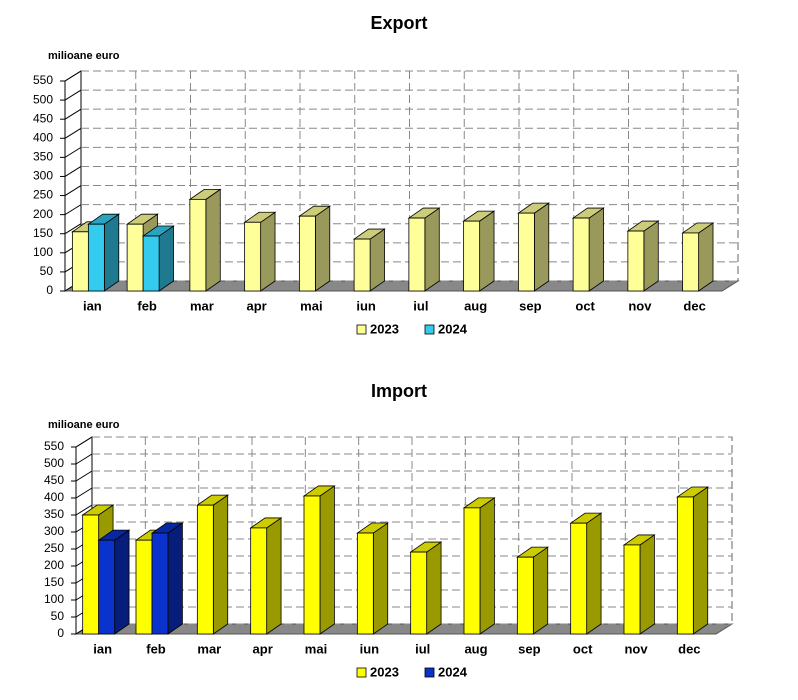 This screenshot has height=700, width=798. I want to click on y-tick-label: 100, so click(43, 252).